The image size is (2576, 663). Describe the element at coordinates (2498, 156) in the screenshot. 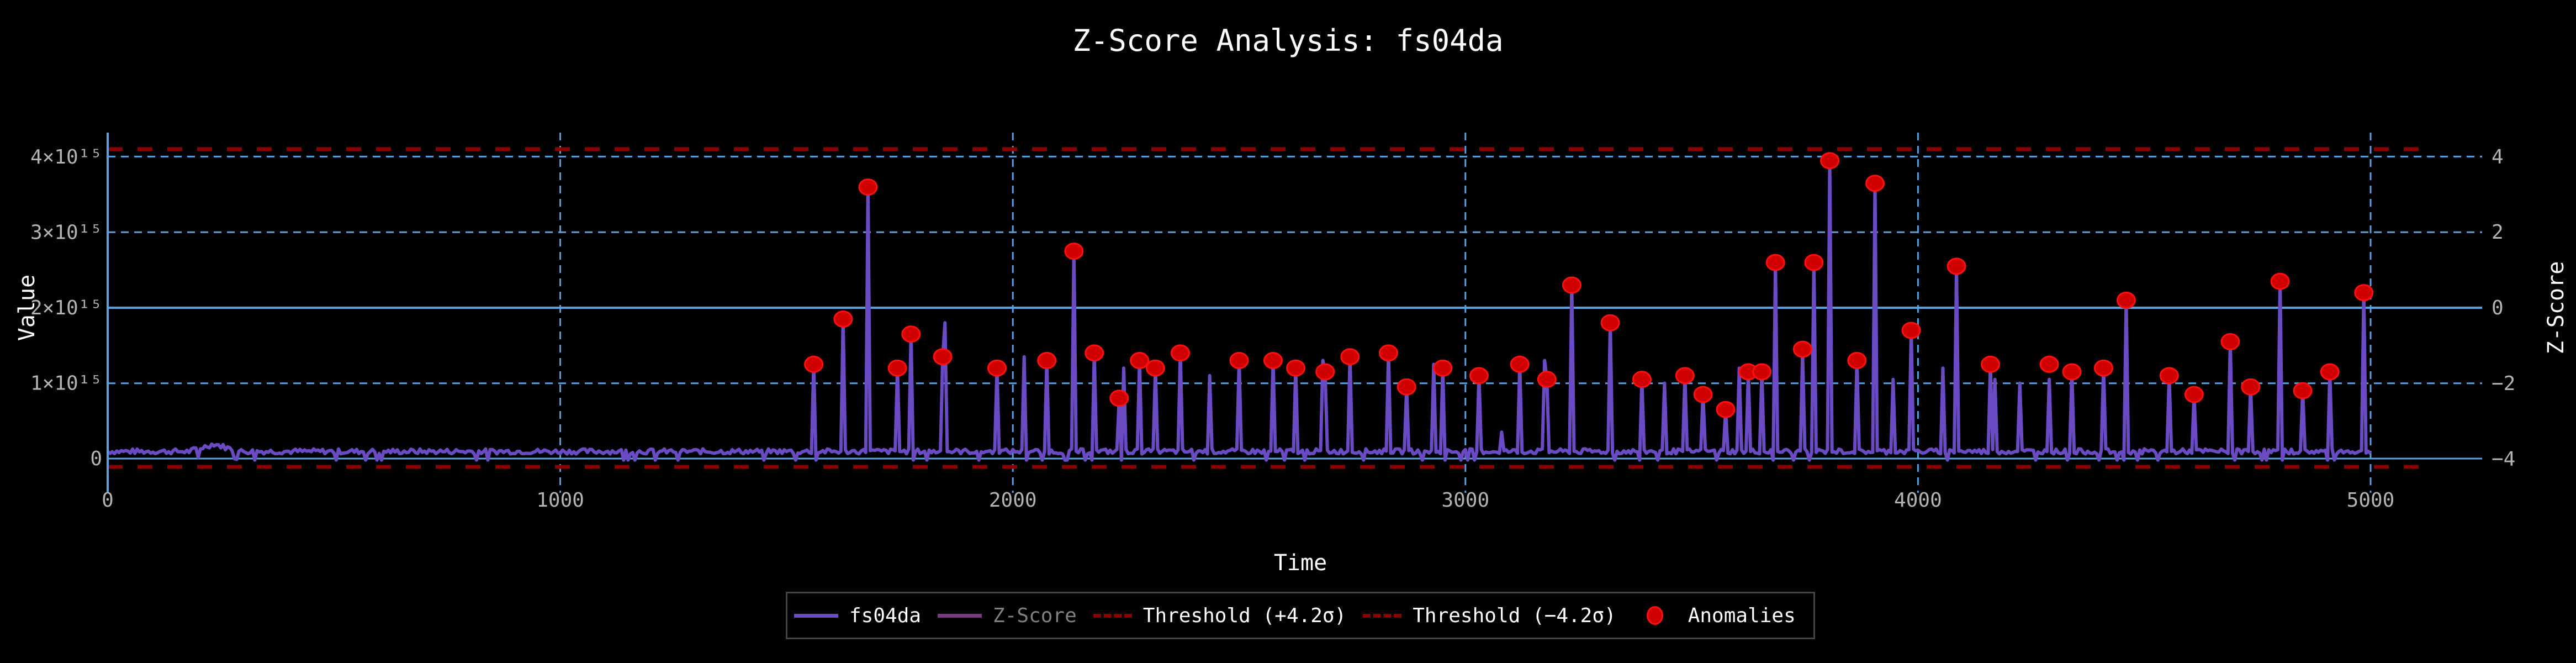

I see `y-right-tick-label: 4` at that location.